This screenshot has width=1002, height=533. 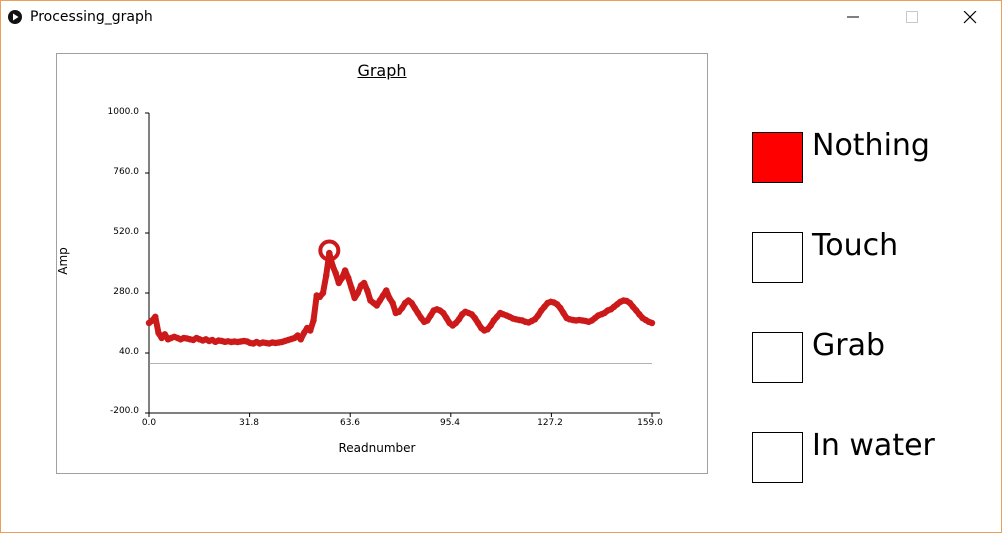 I want to click on window-title: Processing_graph, so click(x=91, y=17).